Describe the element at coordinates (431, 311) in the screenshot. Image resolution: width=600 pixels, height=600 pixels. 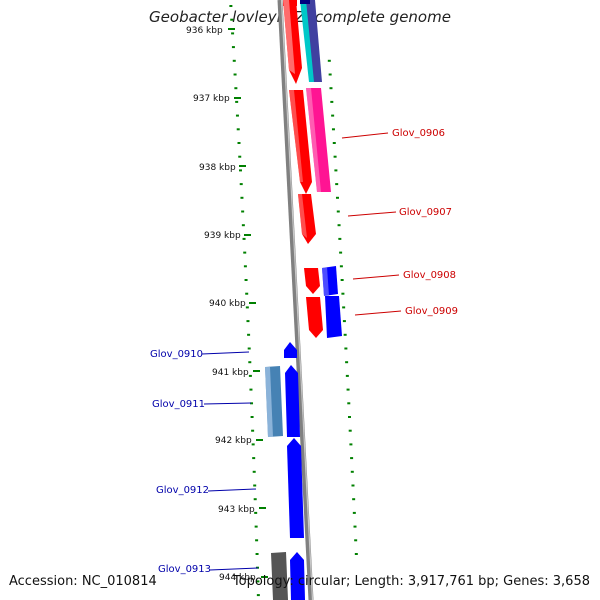
I see `gene-label-forward: Glov_0909` at that location.